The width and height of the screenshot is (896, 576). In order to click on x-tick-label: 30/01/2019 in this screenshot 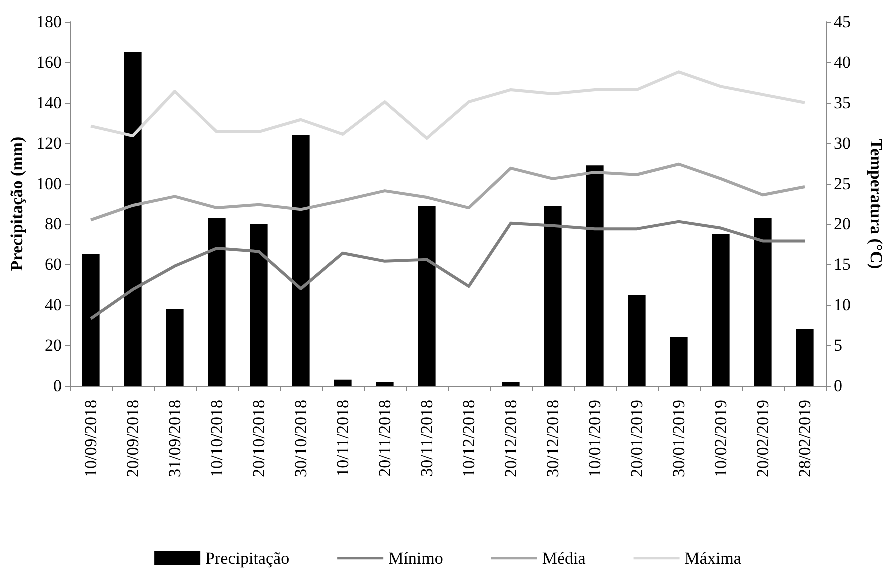, I will do `click(679, 439)`.